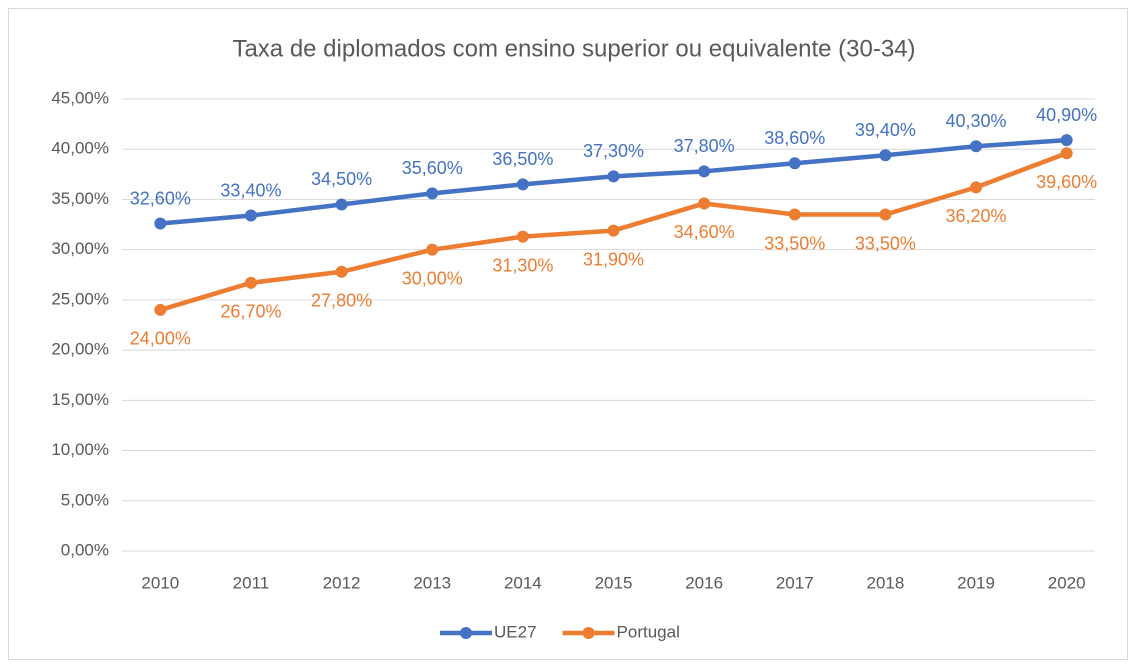  Describe the element at coordinates (80, 298) in the screenshot. I see `y-tick-label: 25,00%` at that location.